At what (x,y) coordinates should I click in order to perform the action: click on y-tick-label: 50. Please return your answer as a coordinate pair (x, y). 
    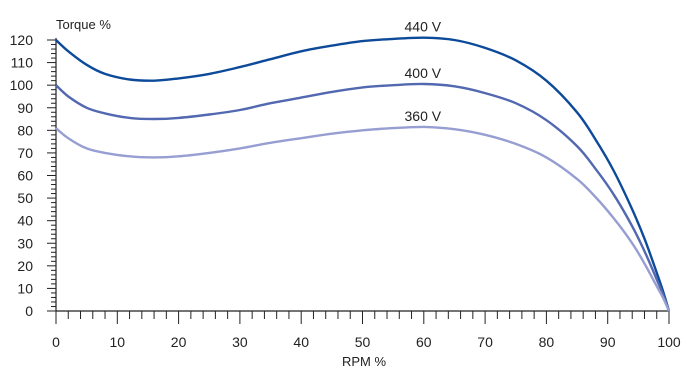
    Looking at the image, I should click on (25, 198).